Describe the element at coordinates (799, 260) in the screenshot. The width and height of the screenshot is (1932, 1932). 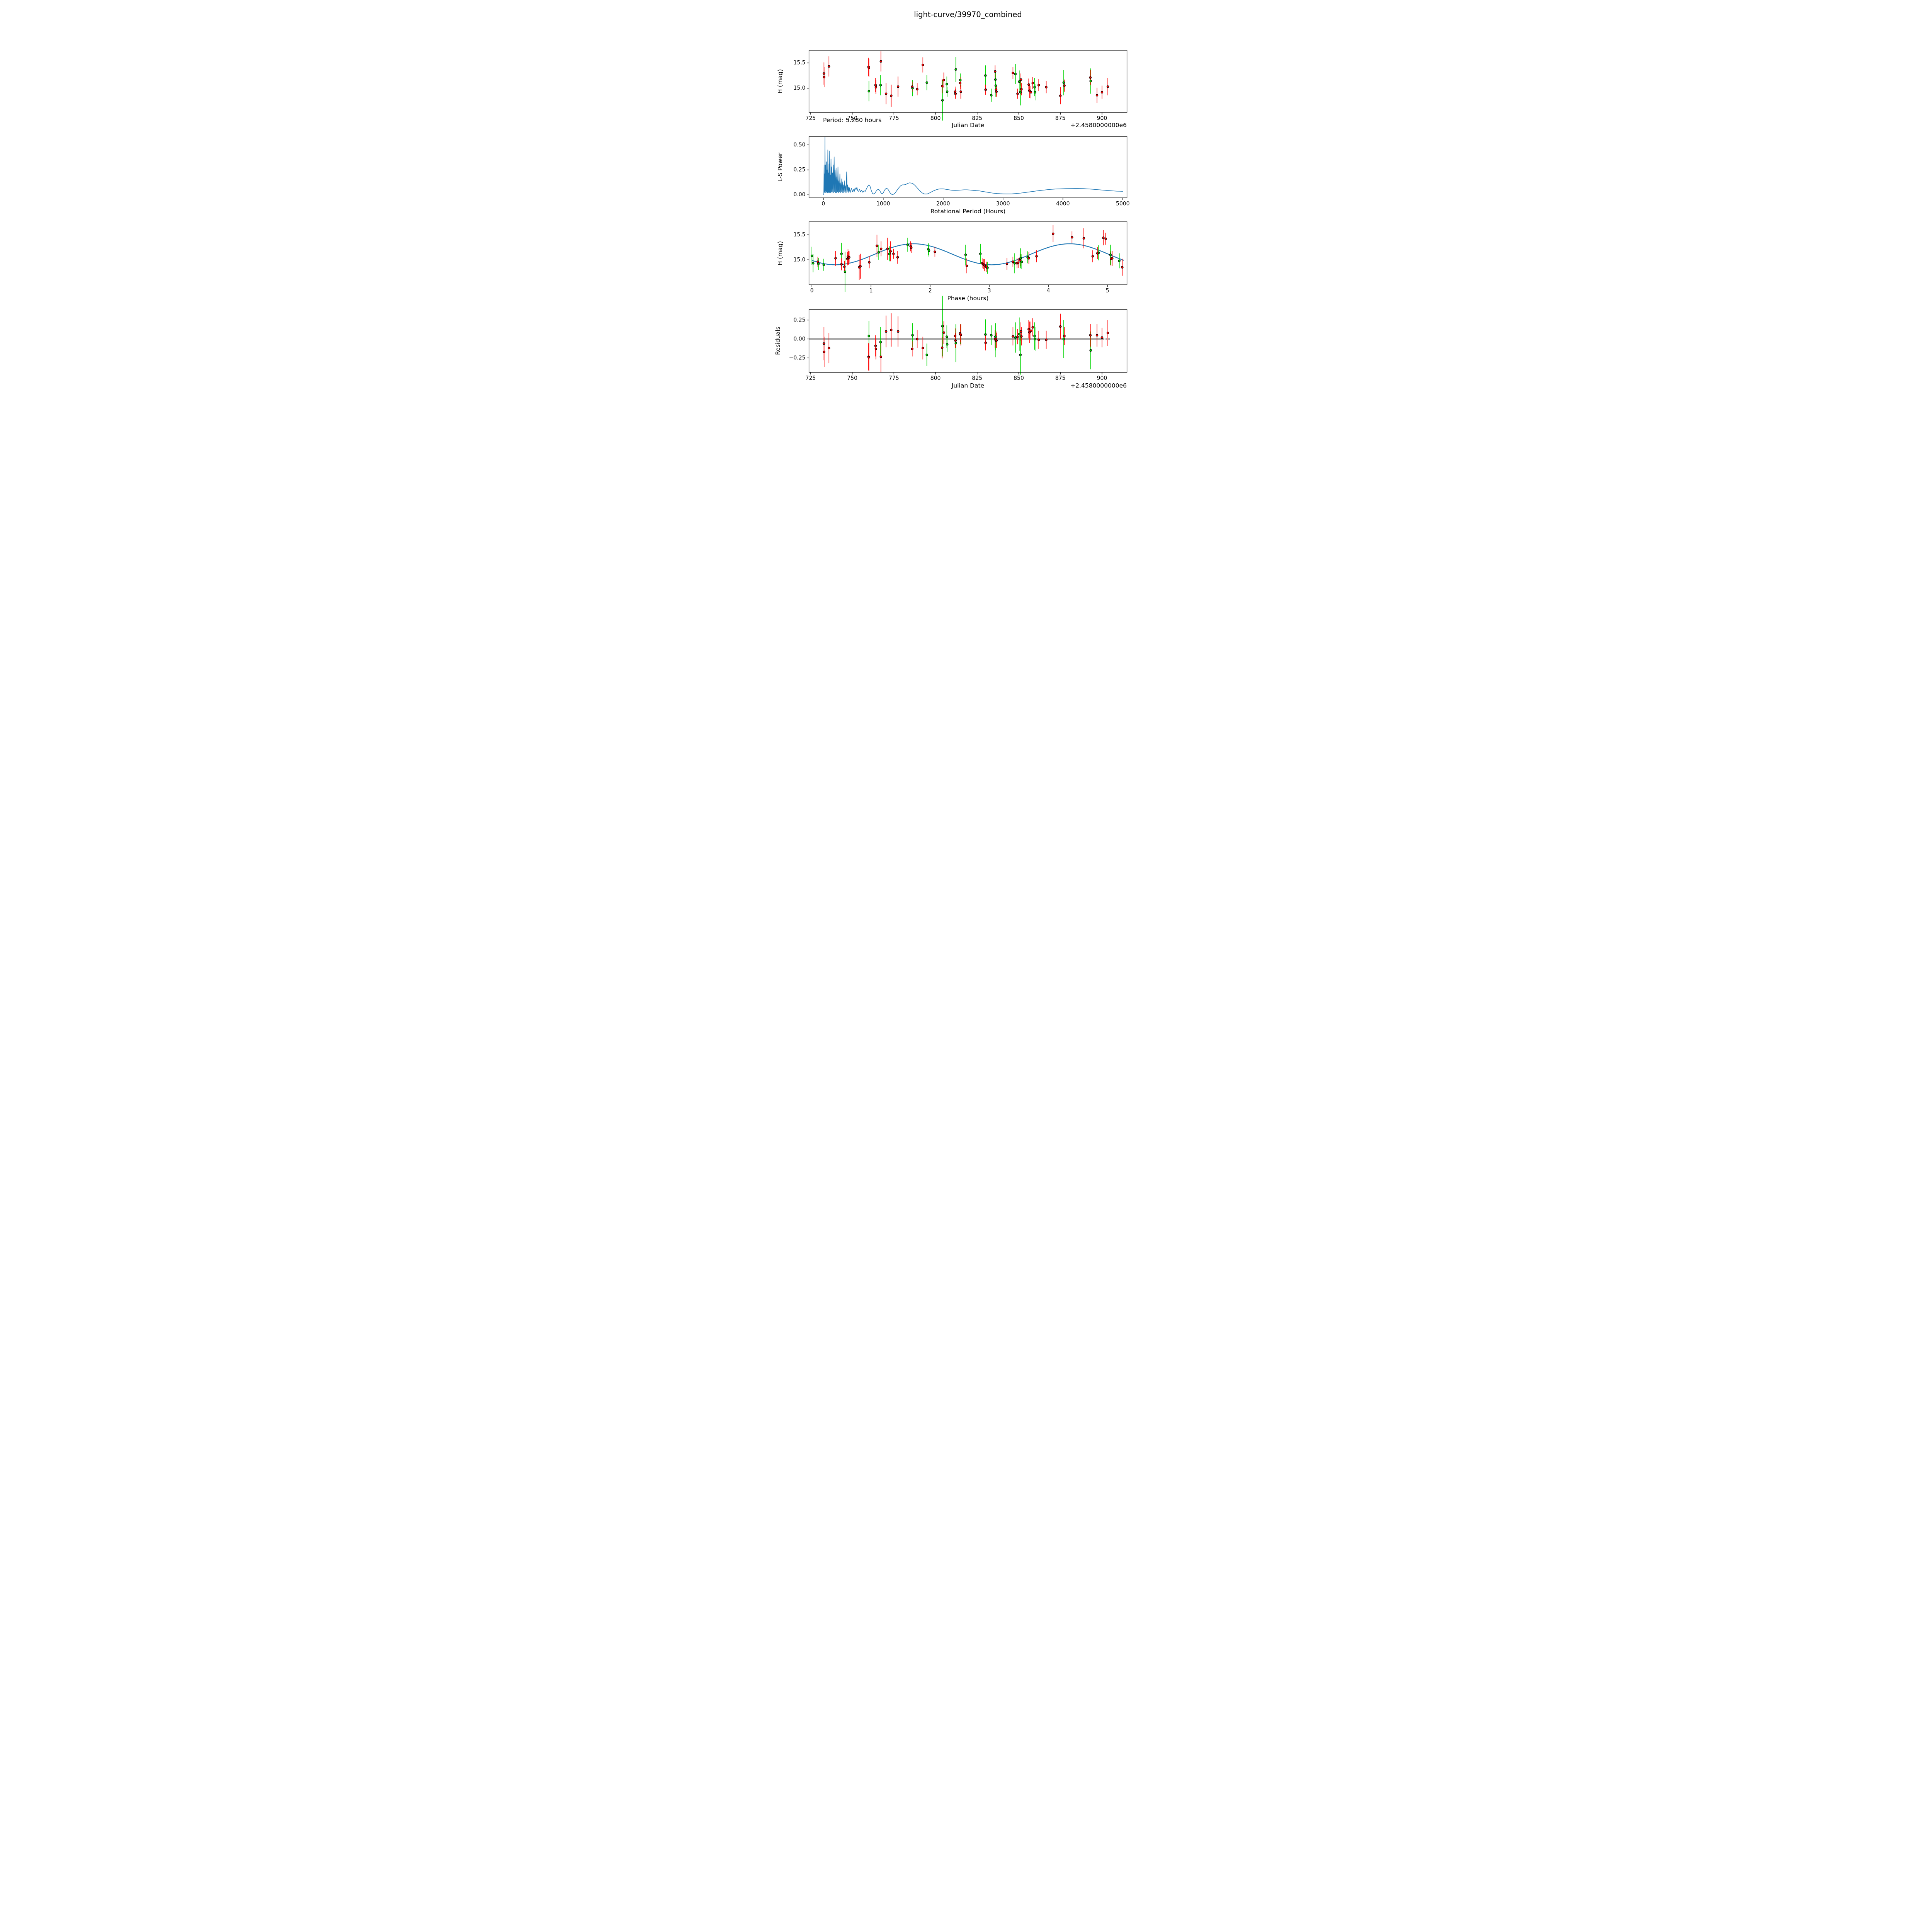
I see `y-tick-label: 15.0` at that location.